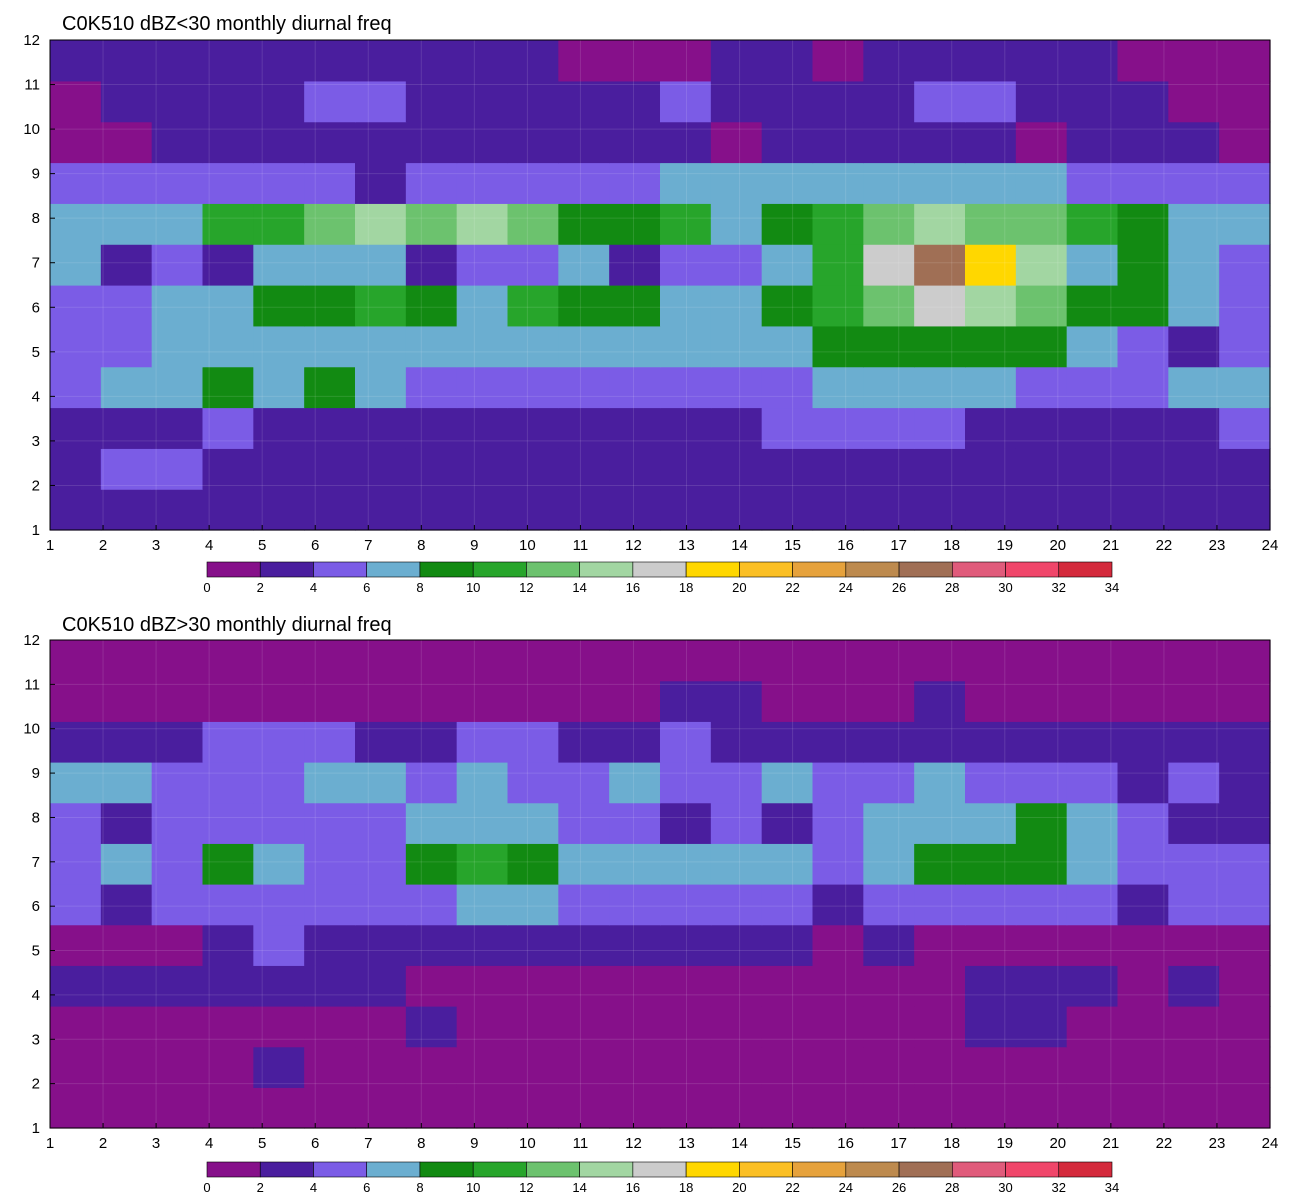 Image resolution: width=1300 pixels, height=1200 pixels. I want to click on x-tick-label: 16, so click(845, 545).